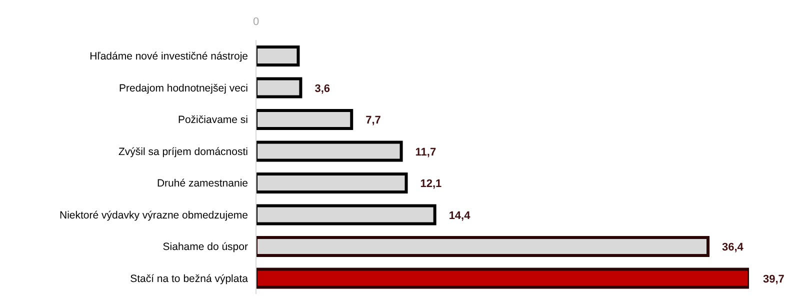  I want to click on y-tick-label: Požičiavame si, so click(213, 120).